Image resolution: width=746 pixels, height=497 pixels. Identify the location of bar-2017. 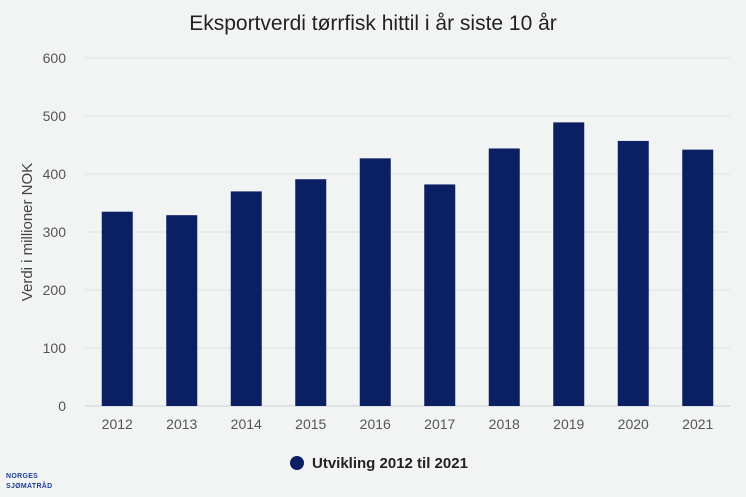
(440, 295).